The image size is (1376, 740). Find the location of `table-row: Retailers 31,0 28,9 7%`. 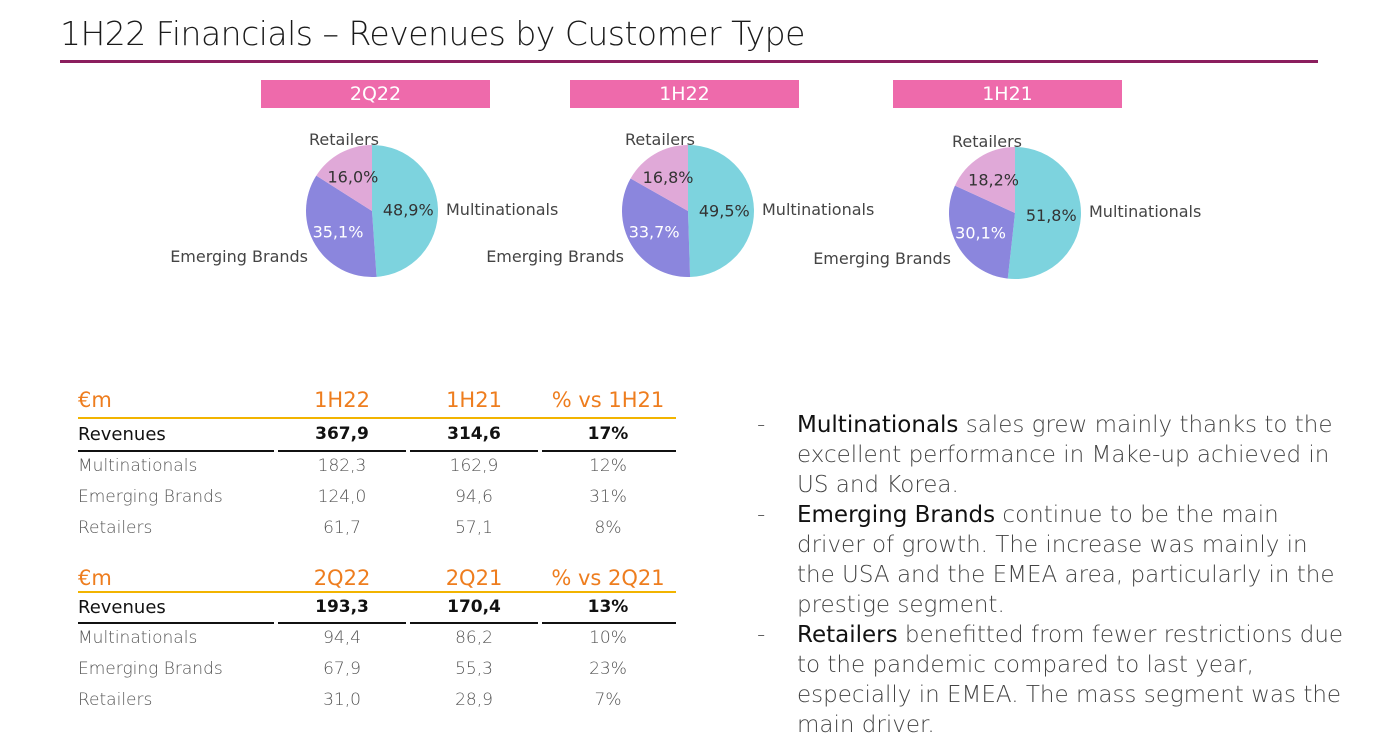

table-row: Retailers 31,0 28,9 7% is located at coordinates (378, 700).